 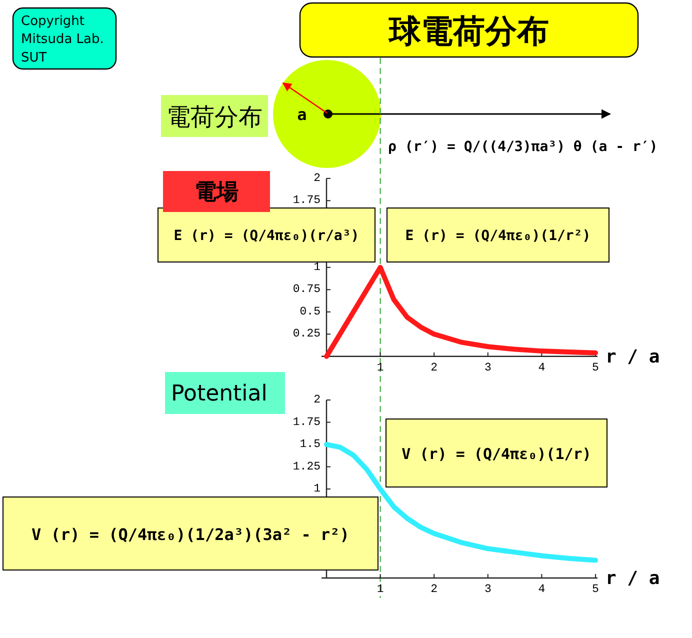 What do you see at coordinates (306, 289) in the screenshot?
I see `y-tick-label: 0.75` at bounding box center [306, 289].